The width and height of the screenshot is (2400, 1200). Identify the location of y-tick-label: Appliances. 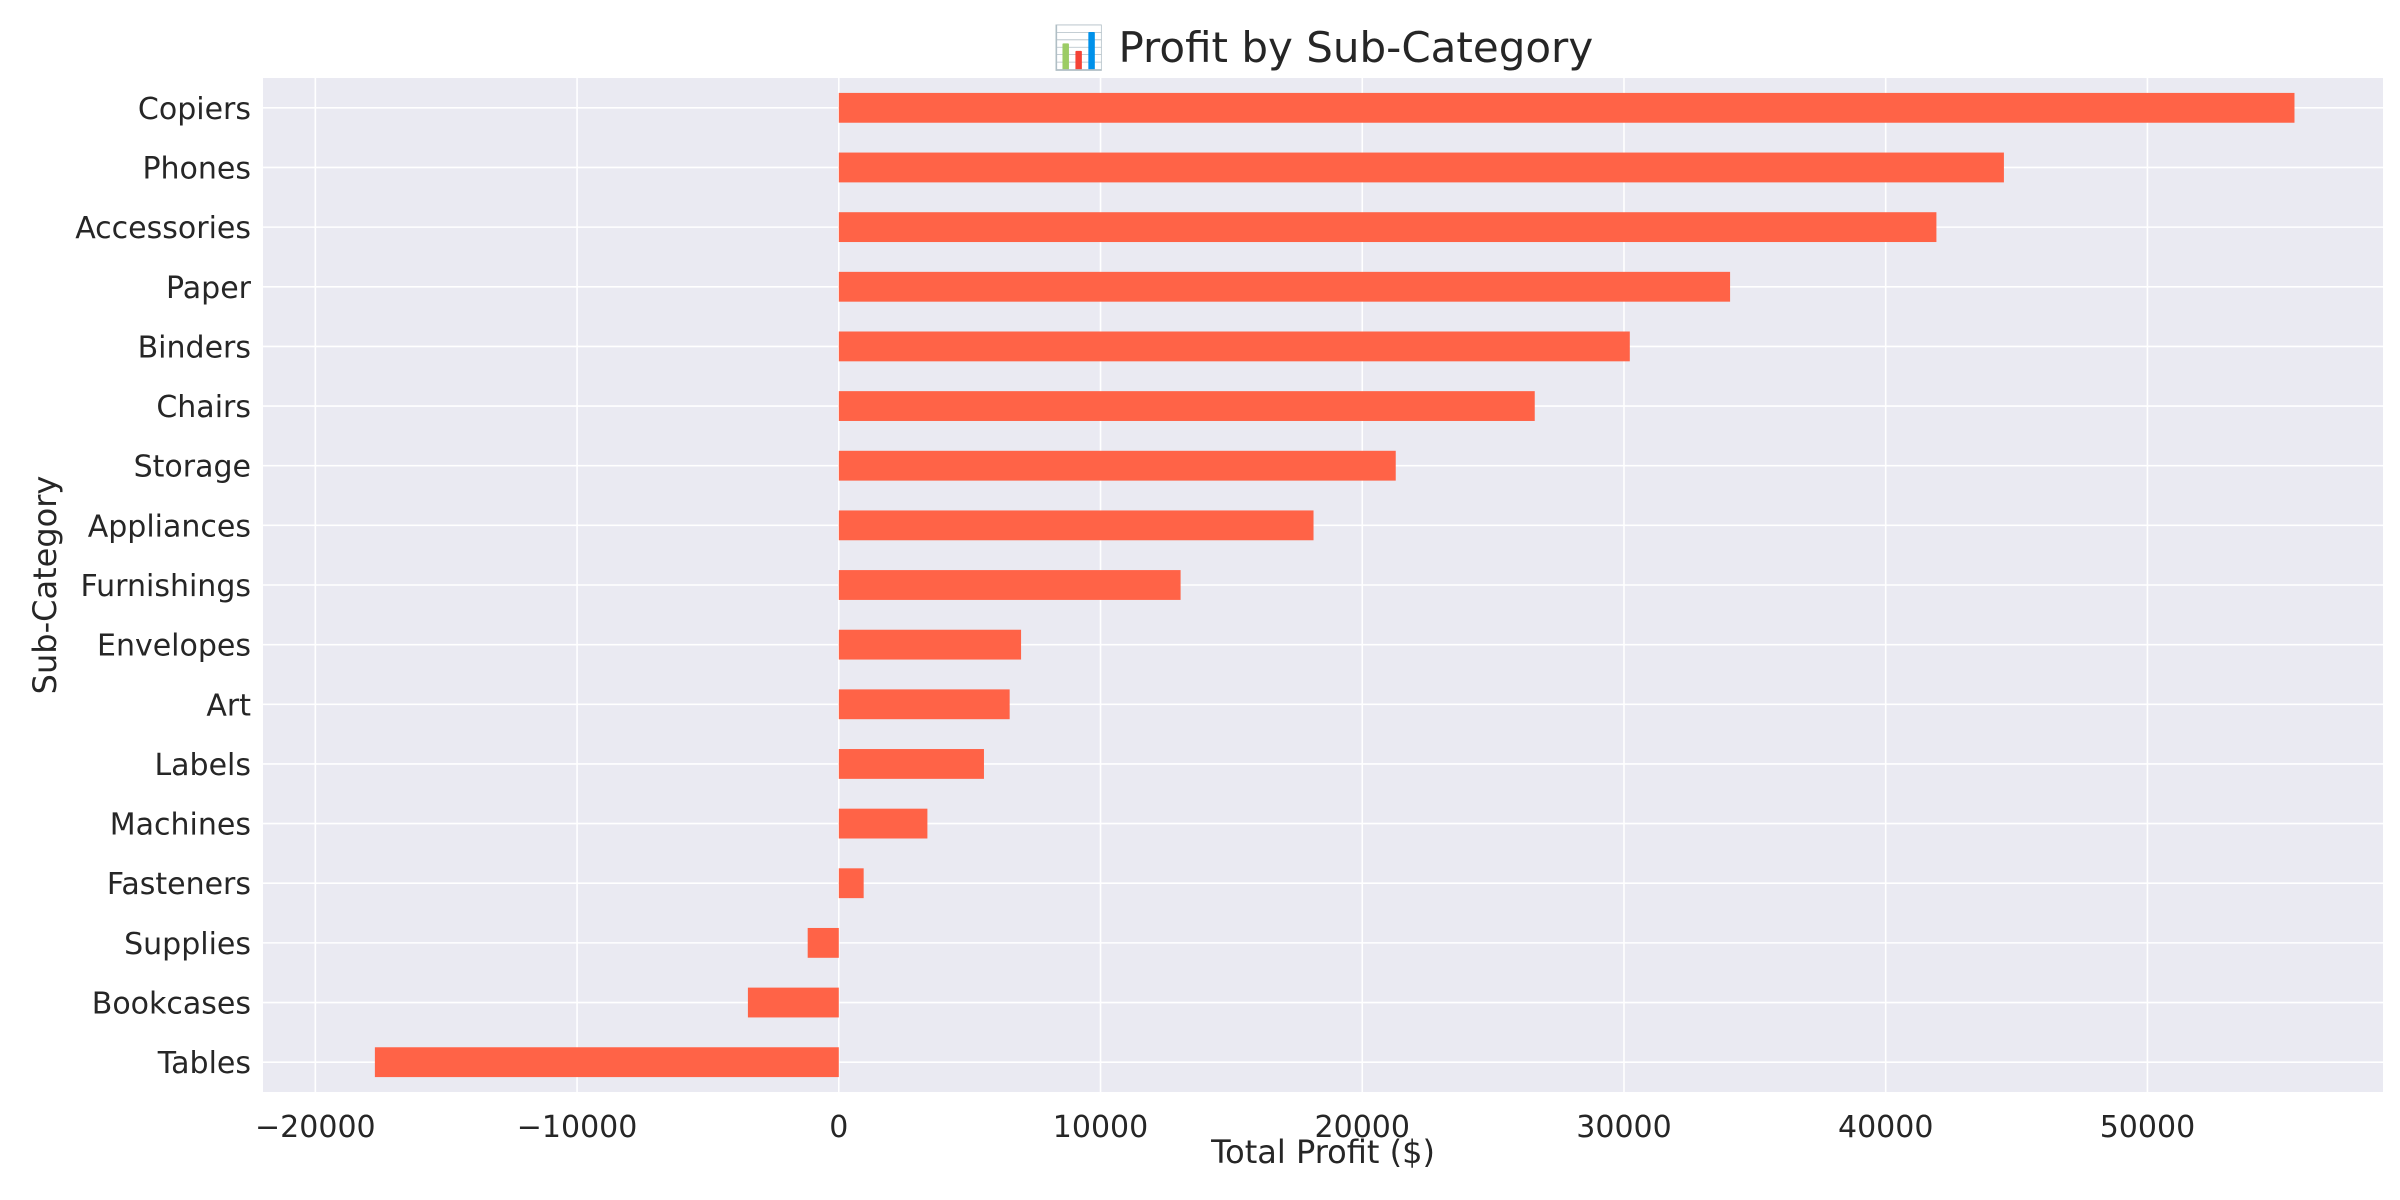
(169, 526).